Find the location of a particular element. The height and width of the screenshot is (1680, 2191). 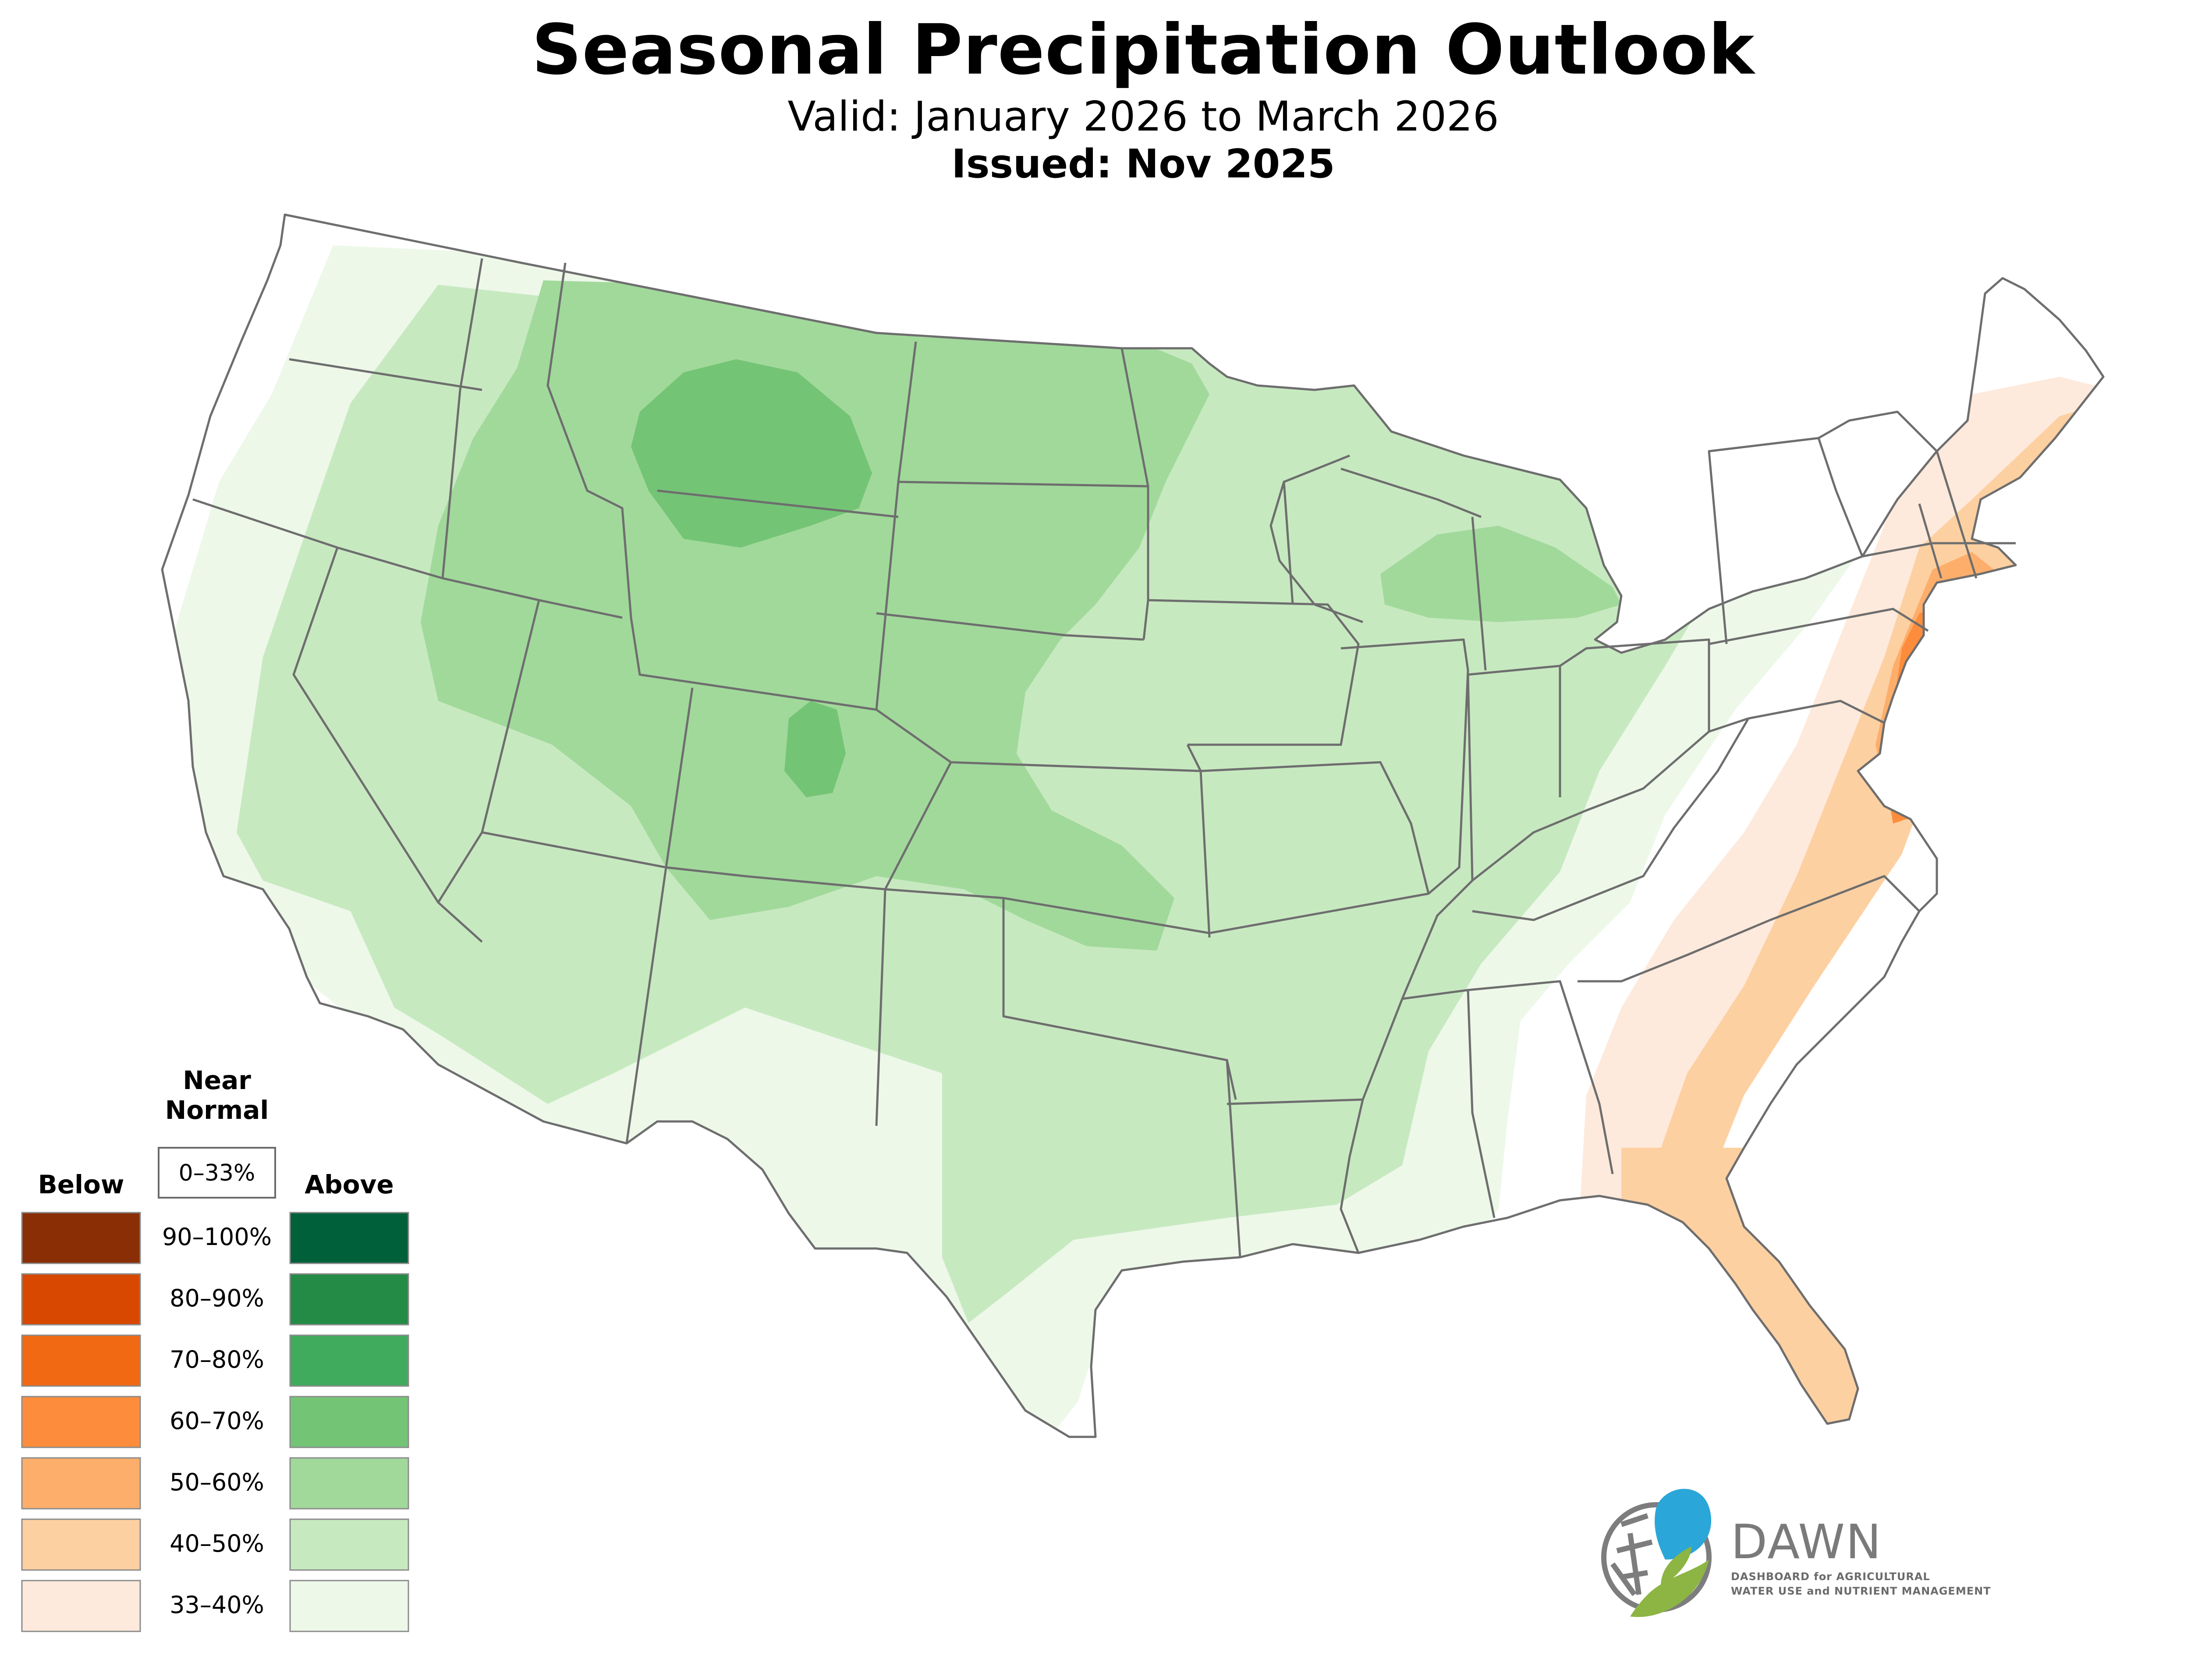

above-50-60-zone is located at coordinates (815, 615).